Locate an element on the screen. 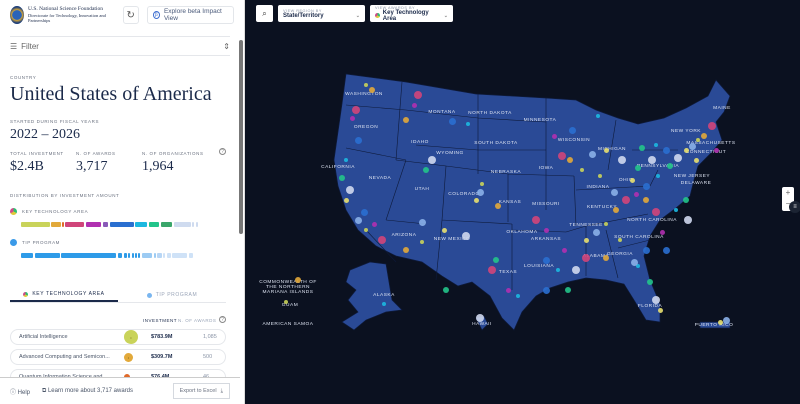  learn-more-link: ⧉ Learn more about 3,717 awards is located at coordinates (88, 390).